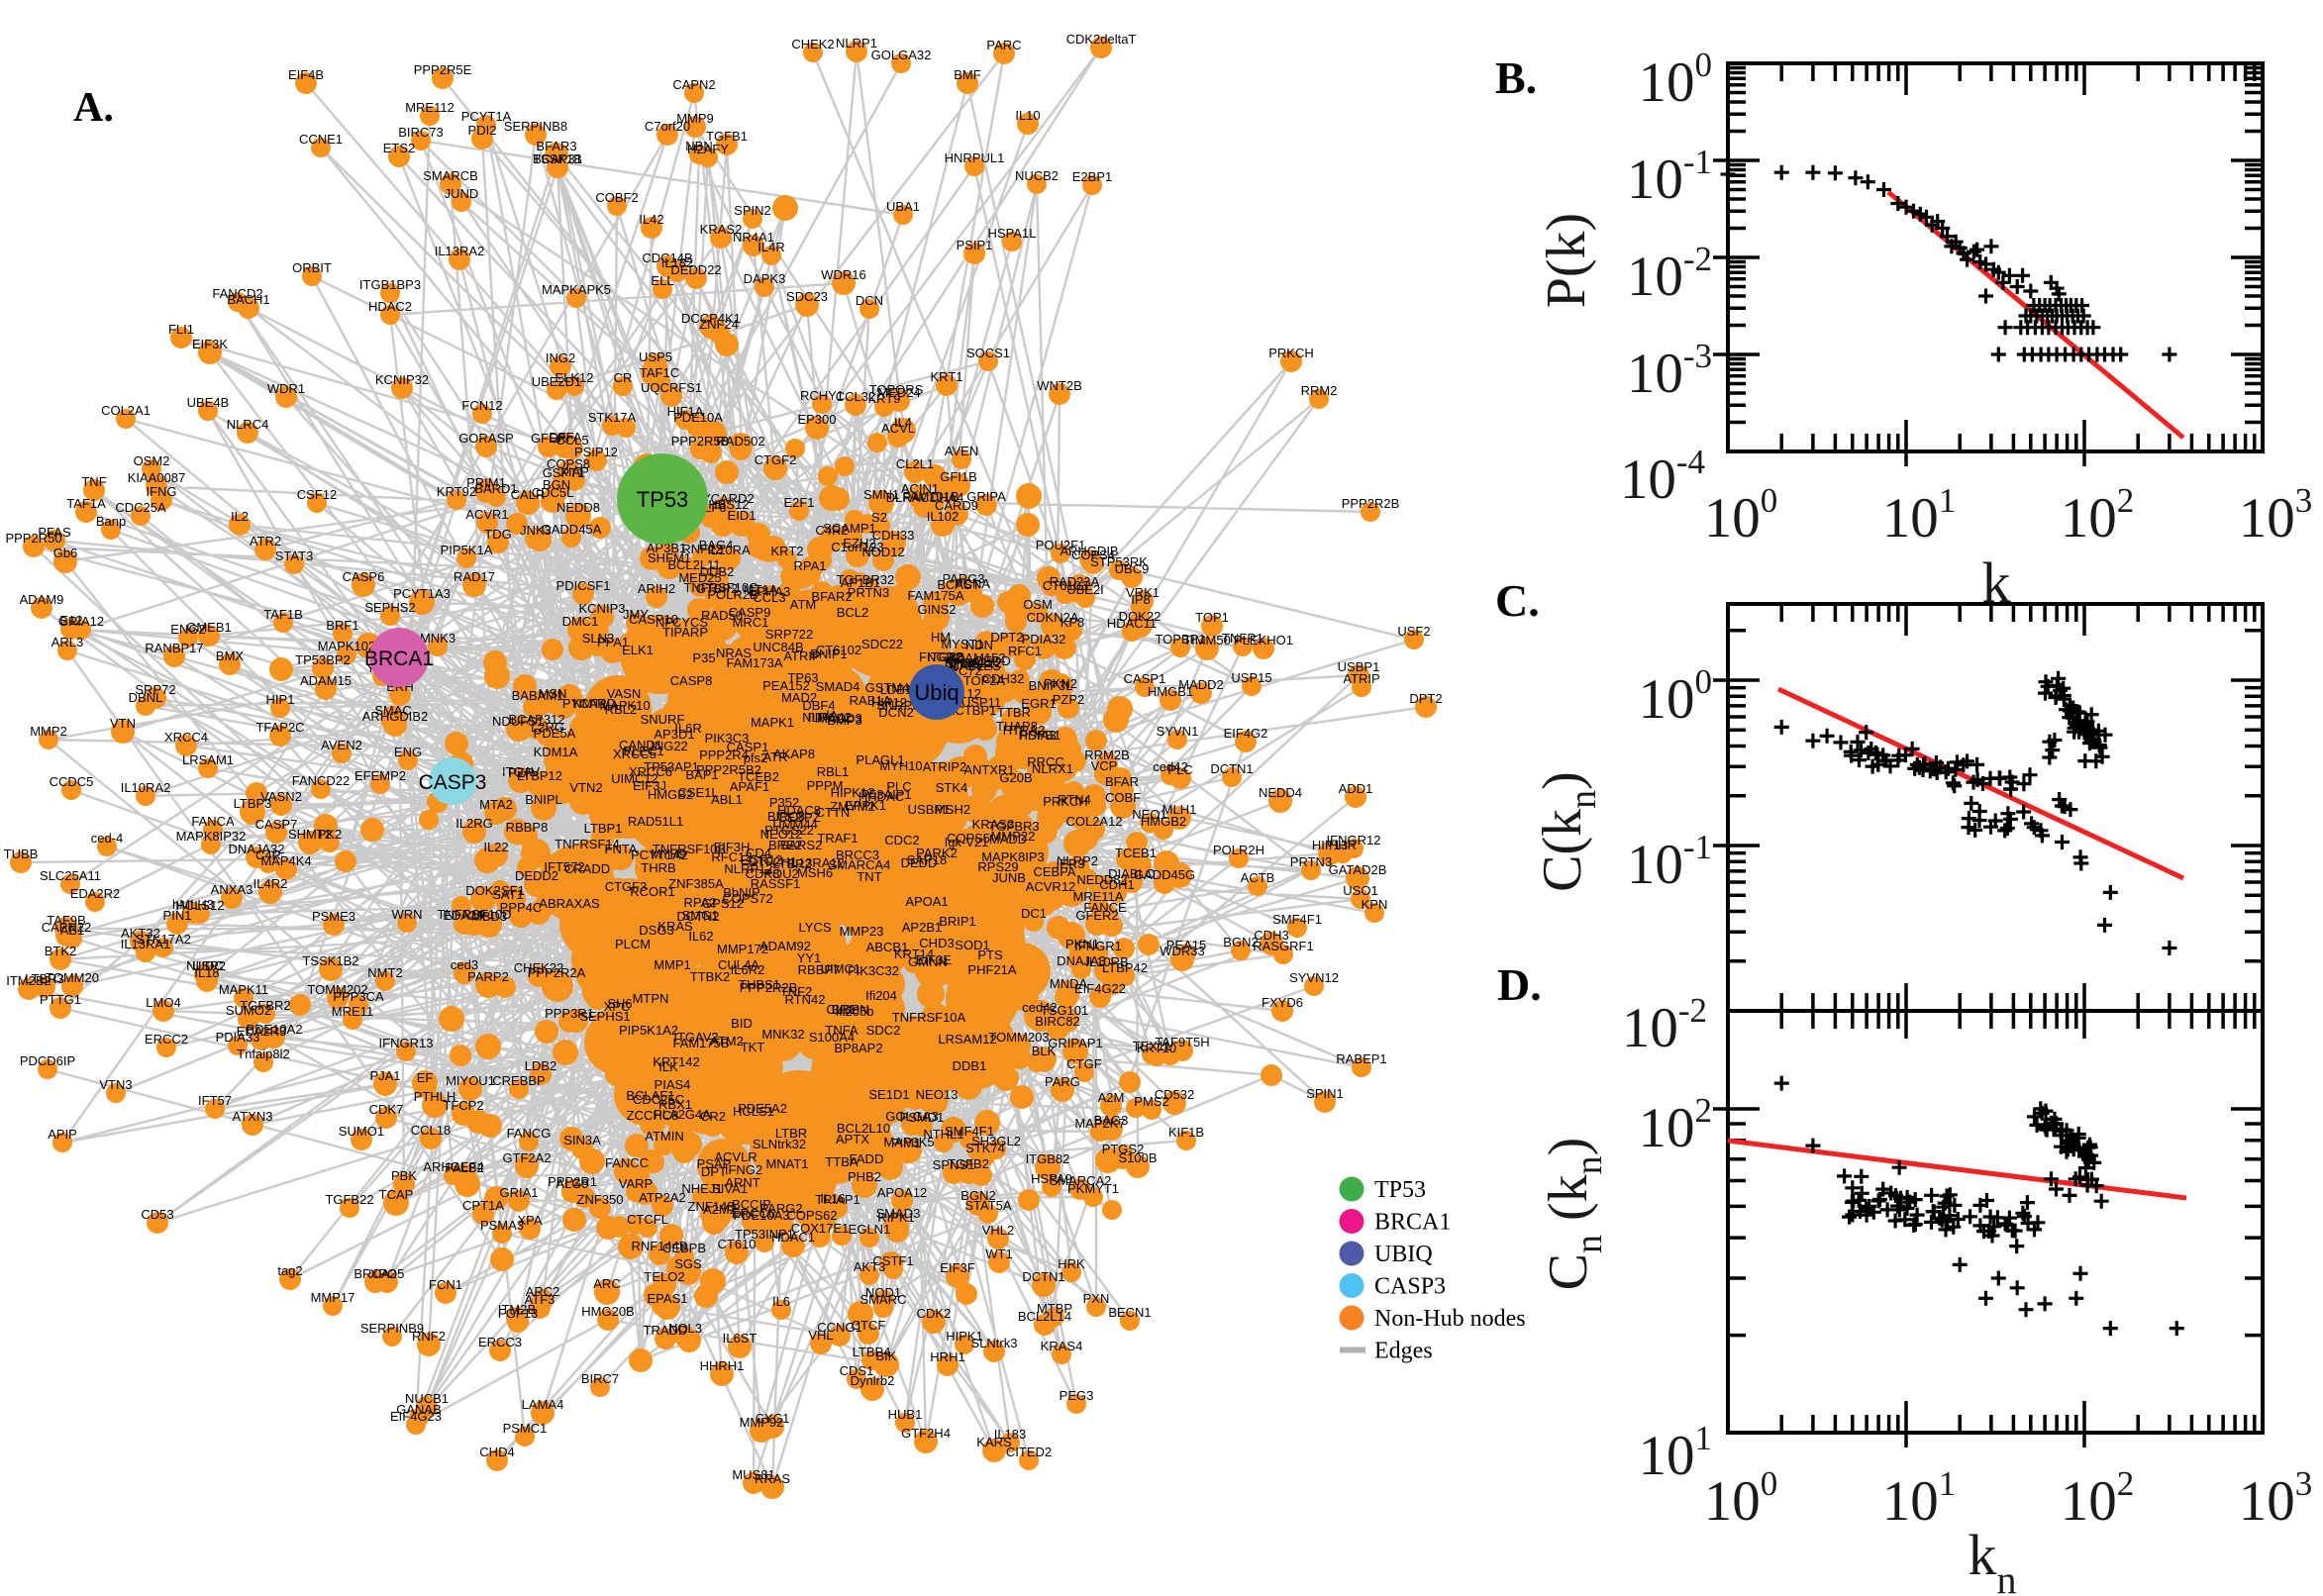  Describe the element at coordinates (780, 1144) in the screenshot. I see `svg-text: SLNtrk32` at that location.